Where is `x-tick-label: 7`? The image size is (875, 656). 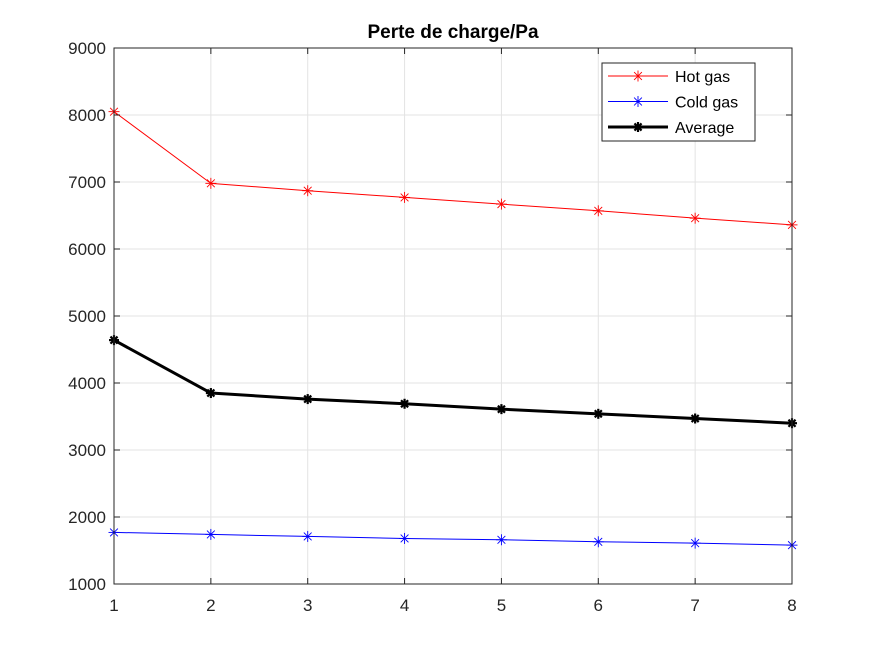 x-tick-label: 7 is located at coordinates (694, 605).